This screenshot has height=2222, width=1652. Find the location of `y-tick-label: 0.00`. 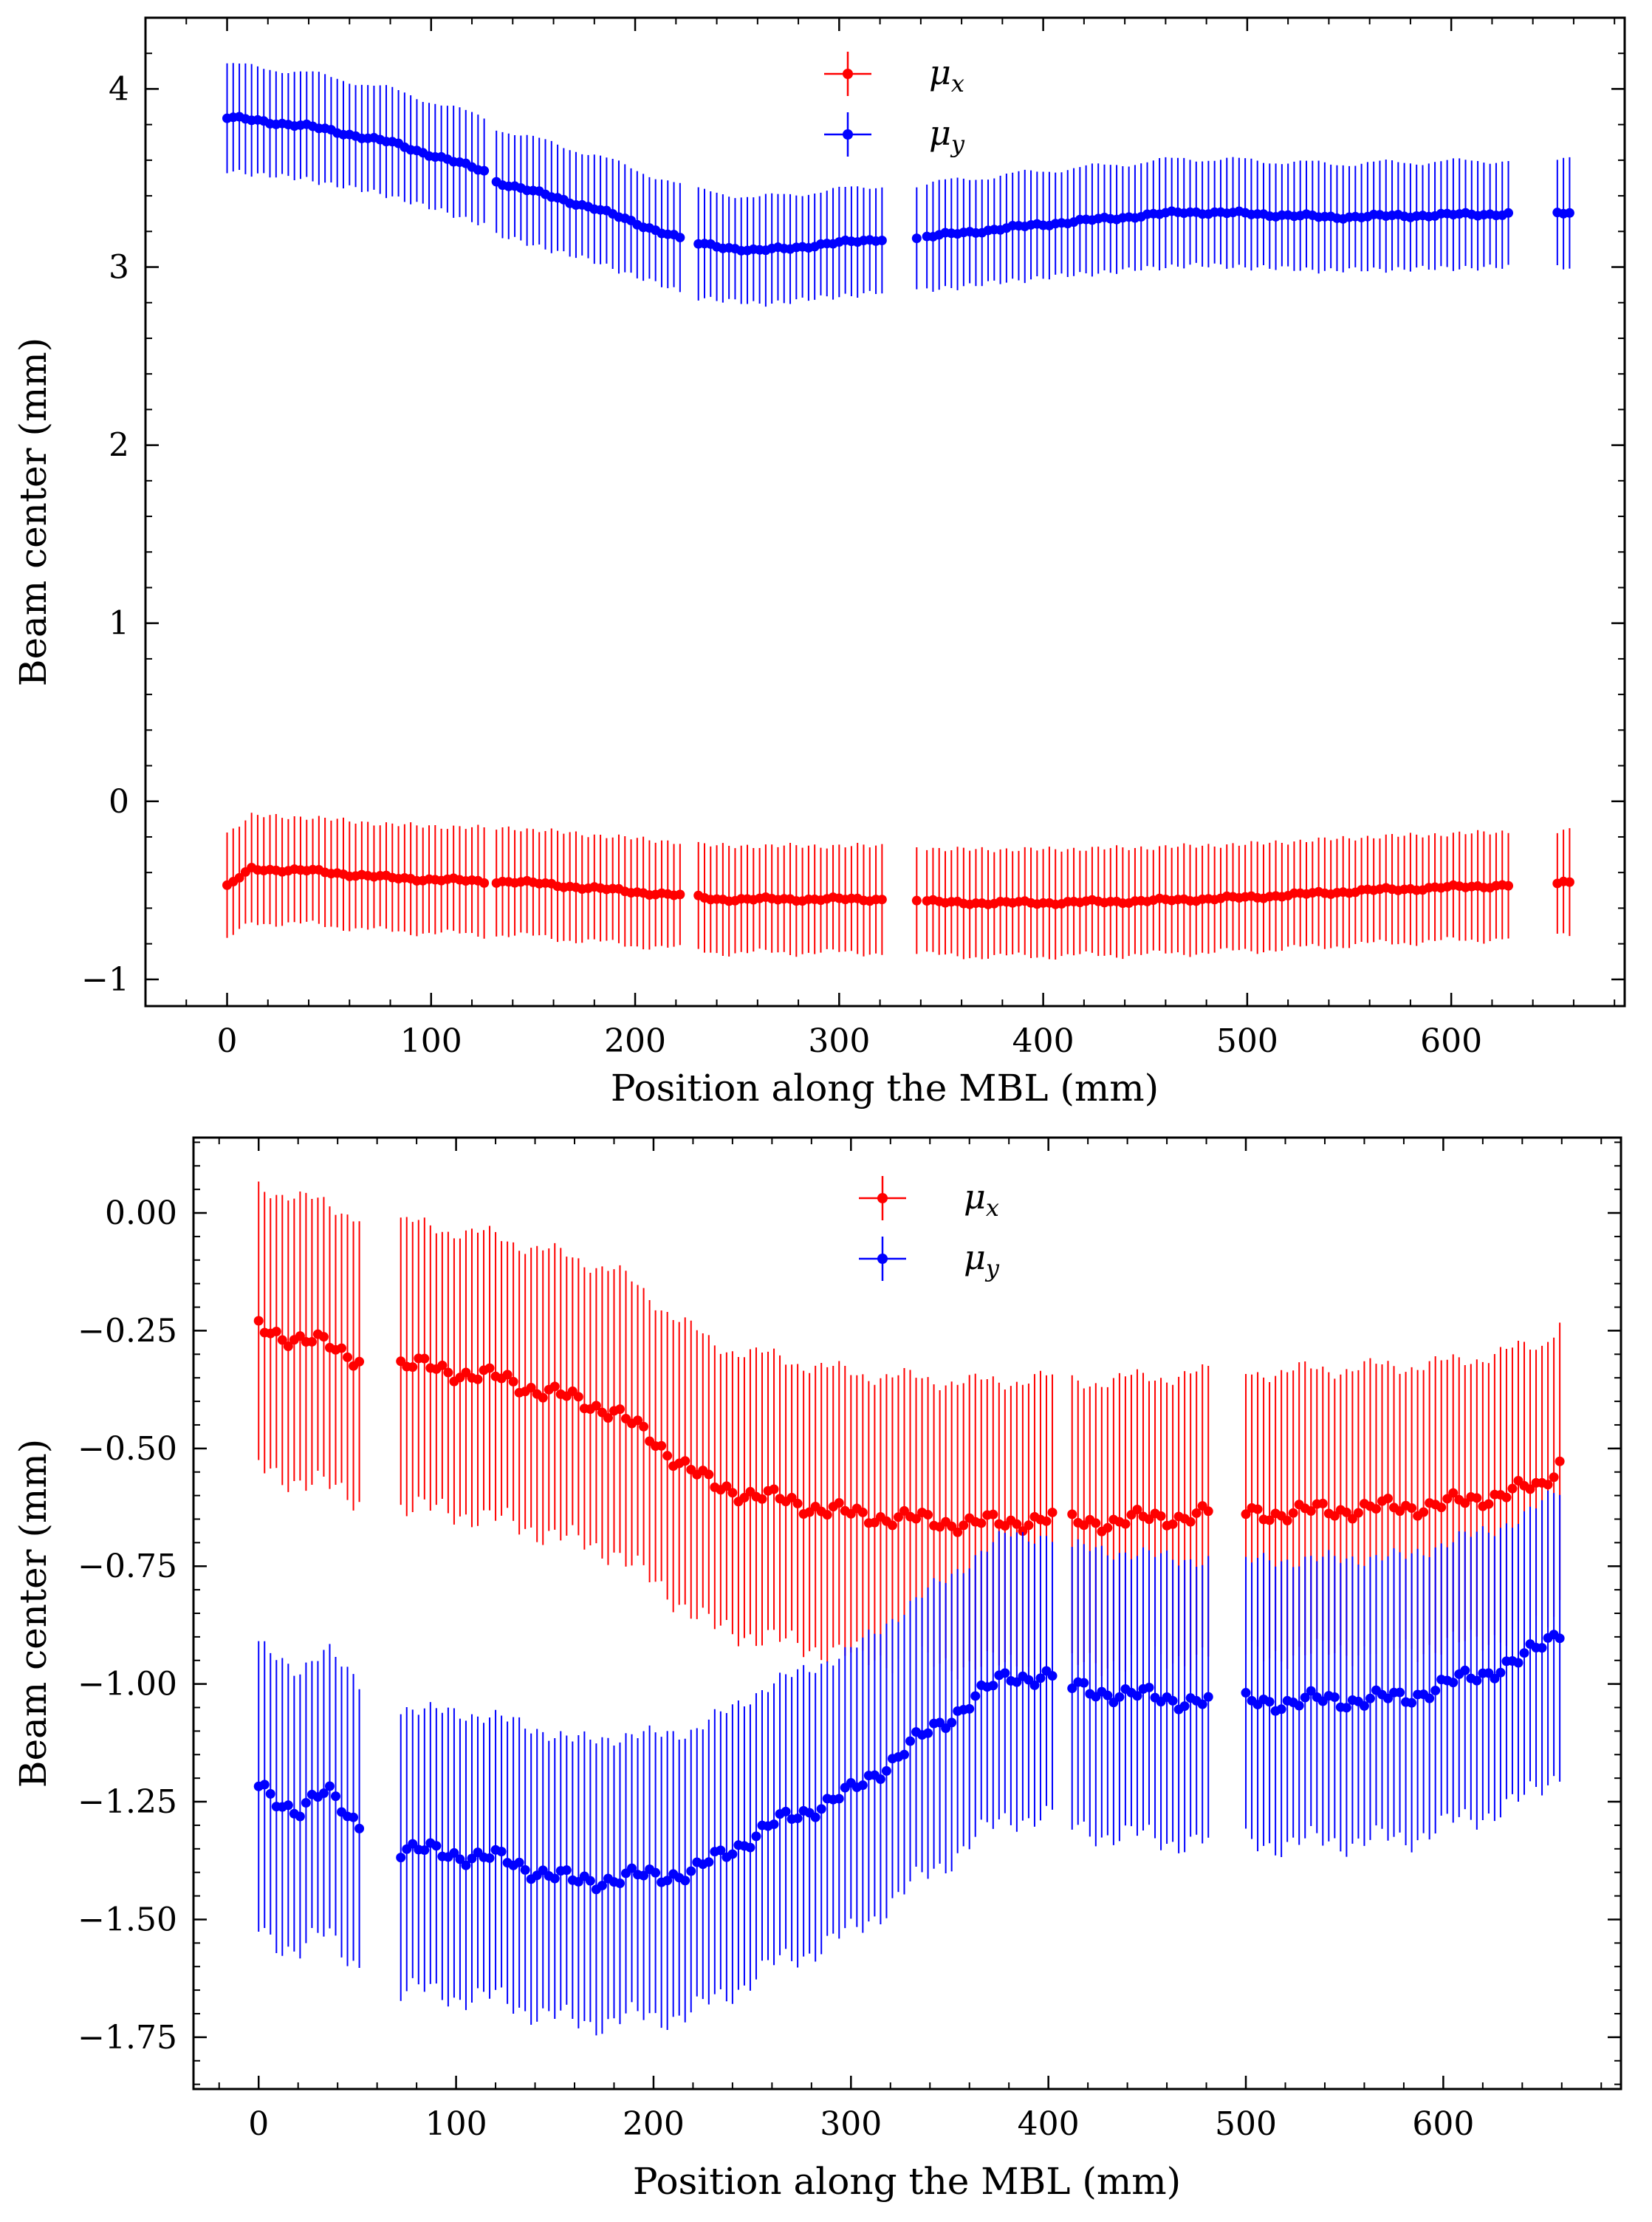

y-tick-label: 0.00 is located at coordinates (141, 1213).